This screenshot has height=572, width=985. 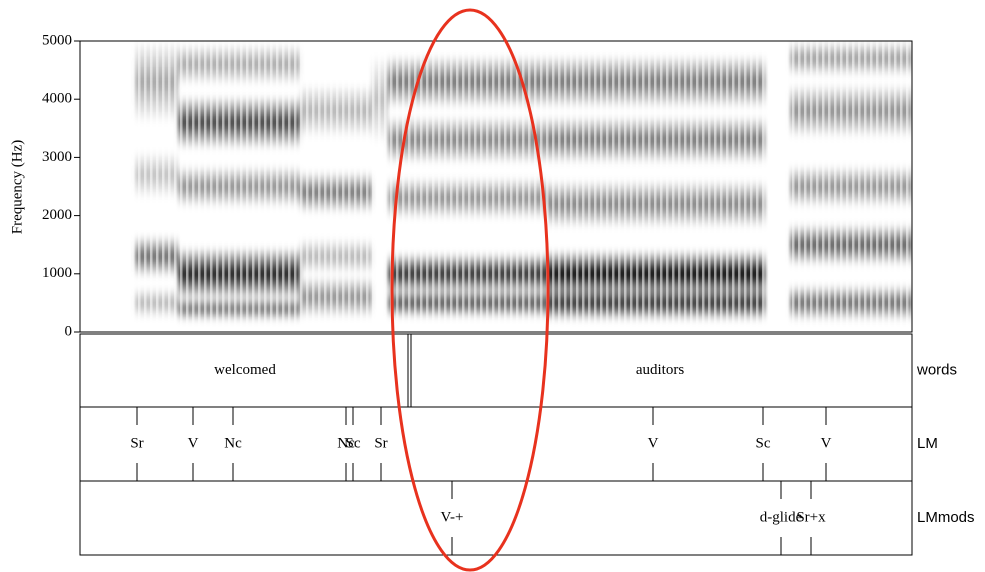 What do you see at coordinates (69, 331) in the screenshot?
I see `y-tick-label: 0` at bounding box center [69, 331].